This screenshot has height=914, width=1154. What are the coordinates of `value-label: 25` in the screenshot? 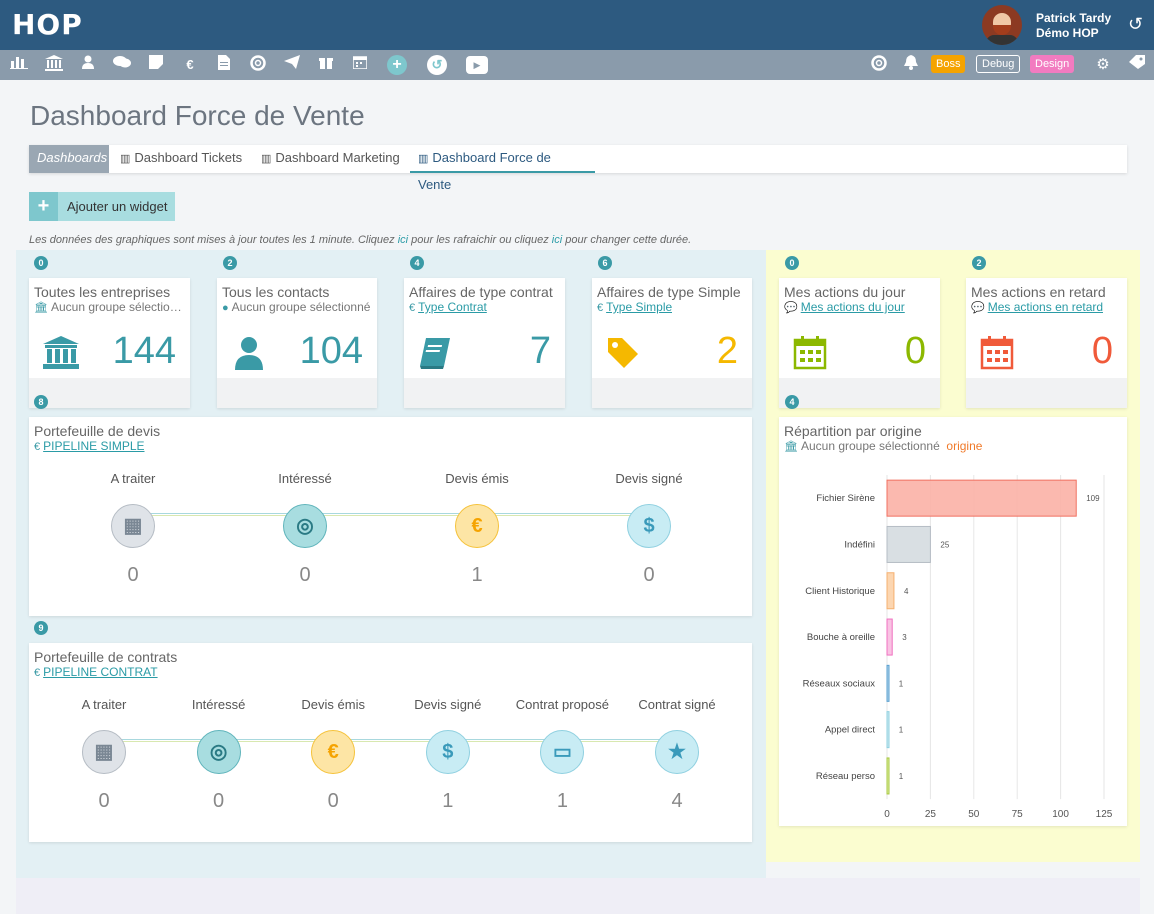 It's located at (944, 544).